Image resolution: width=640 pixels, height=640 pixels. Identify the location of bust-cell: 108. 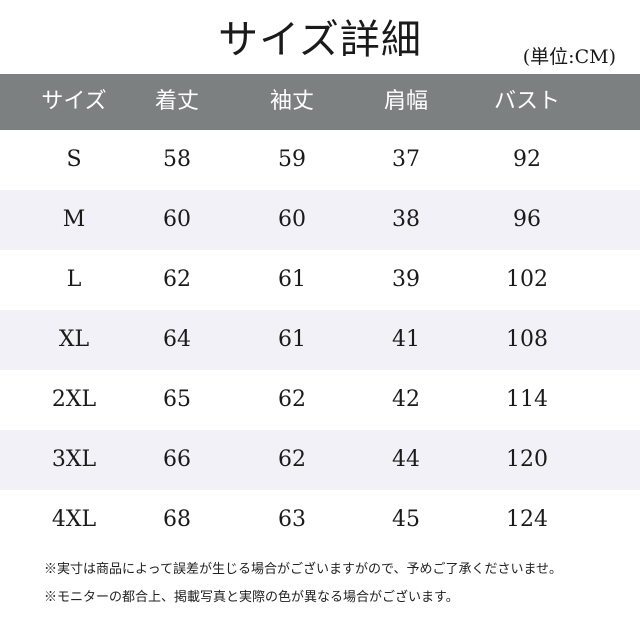
(527, 339).